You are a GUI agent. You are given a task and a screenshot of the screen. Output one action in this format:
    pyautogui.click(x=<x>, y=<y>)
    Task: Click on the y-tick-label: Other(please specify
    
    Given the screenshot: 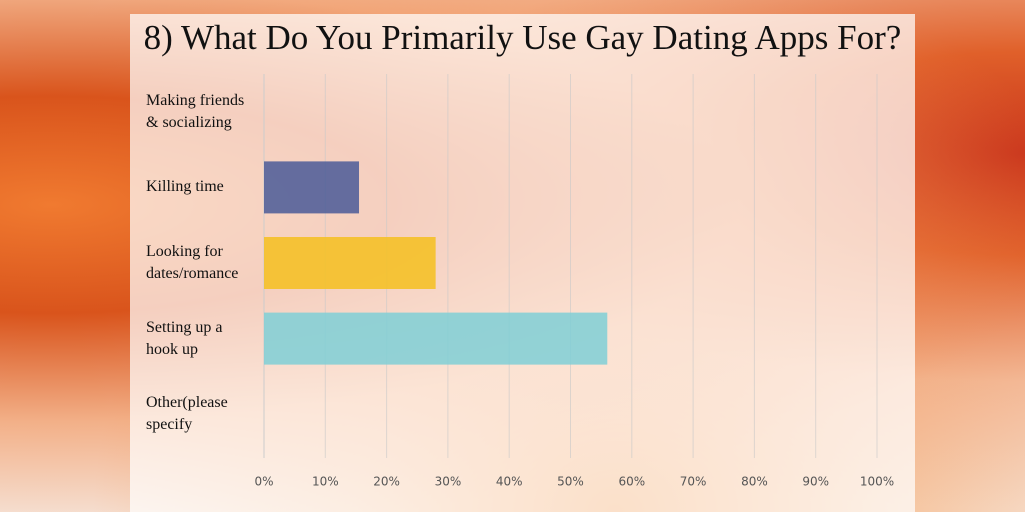 What is the action you would take?
    pyautogui.click(x=187, y=414)
    